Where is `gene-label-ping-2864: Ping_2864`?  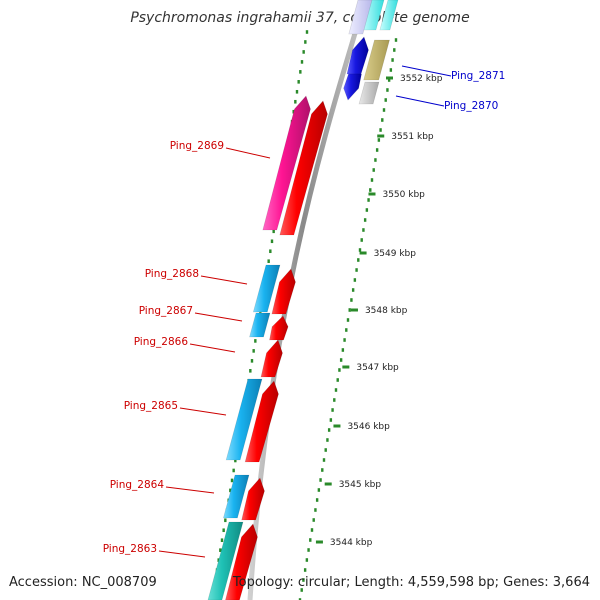 gene-label-ping-2864: Ping_2864 is located at coordinates (137, 485).